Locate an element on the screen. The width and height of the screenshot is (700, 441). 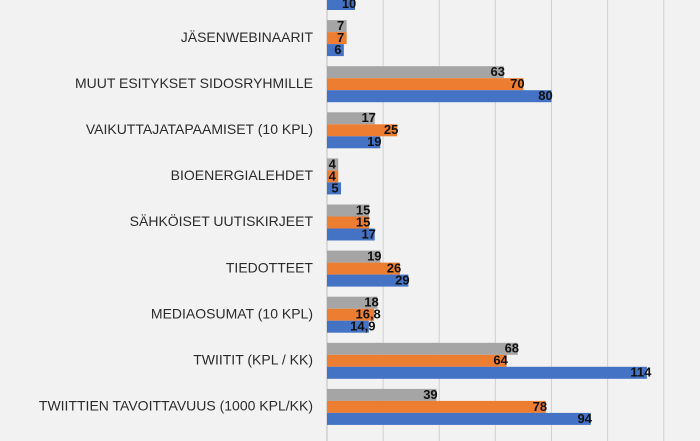
category-label: BIOENERGIALEHDET is located at coordinates (242, 175).